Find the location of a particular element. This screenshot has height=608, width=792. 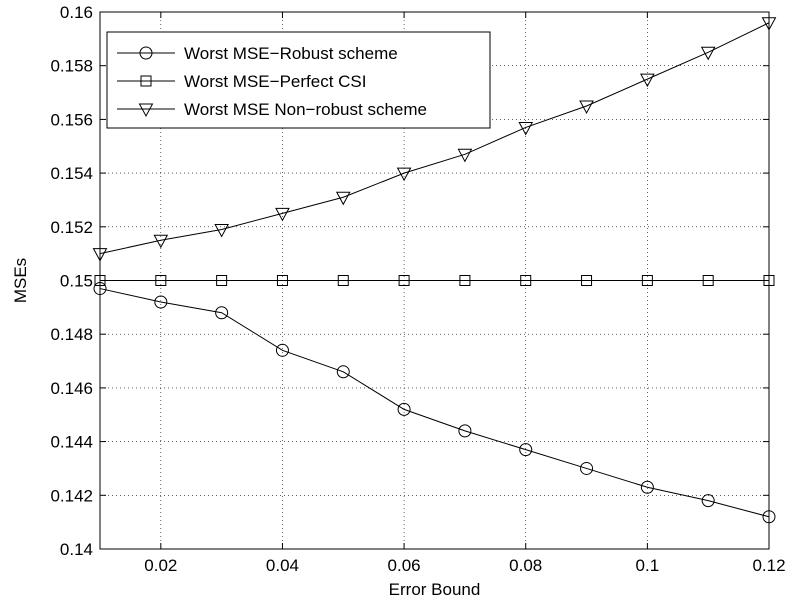

x-tick-label: 0.02 is located at coordinates (160, 565).